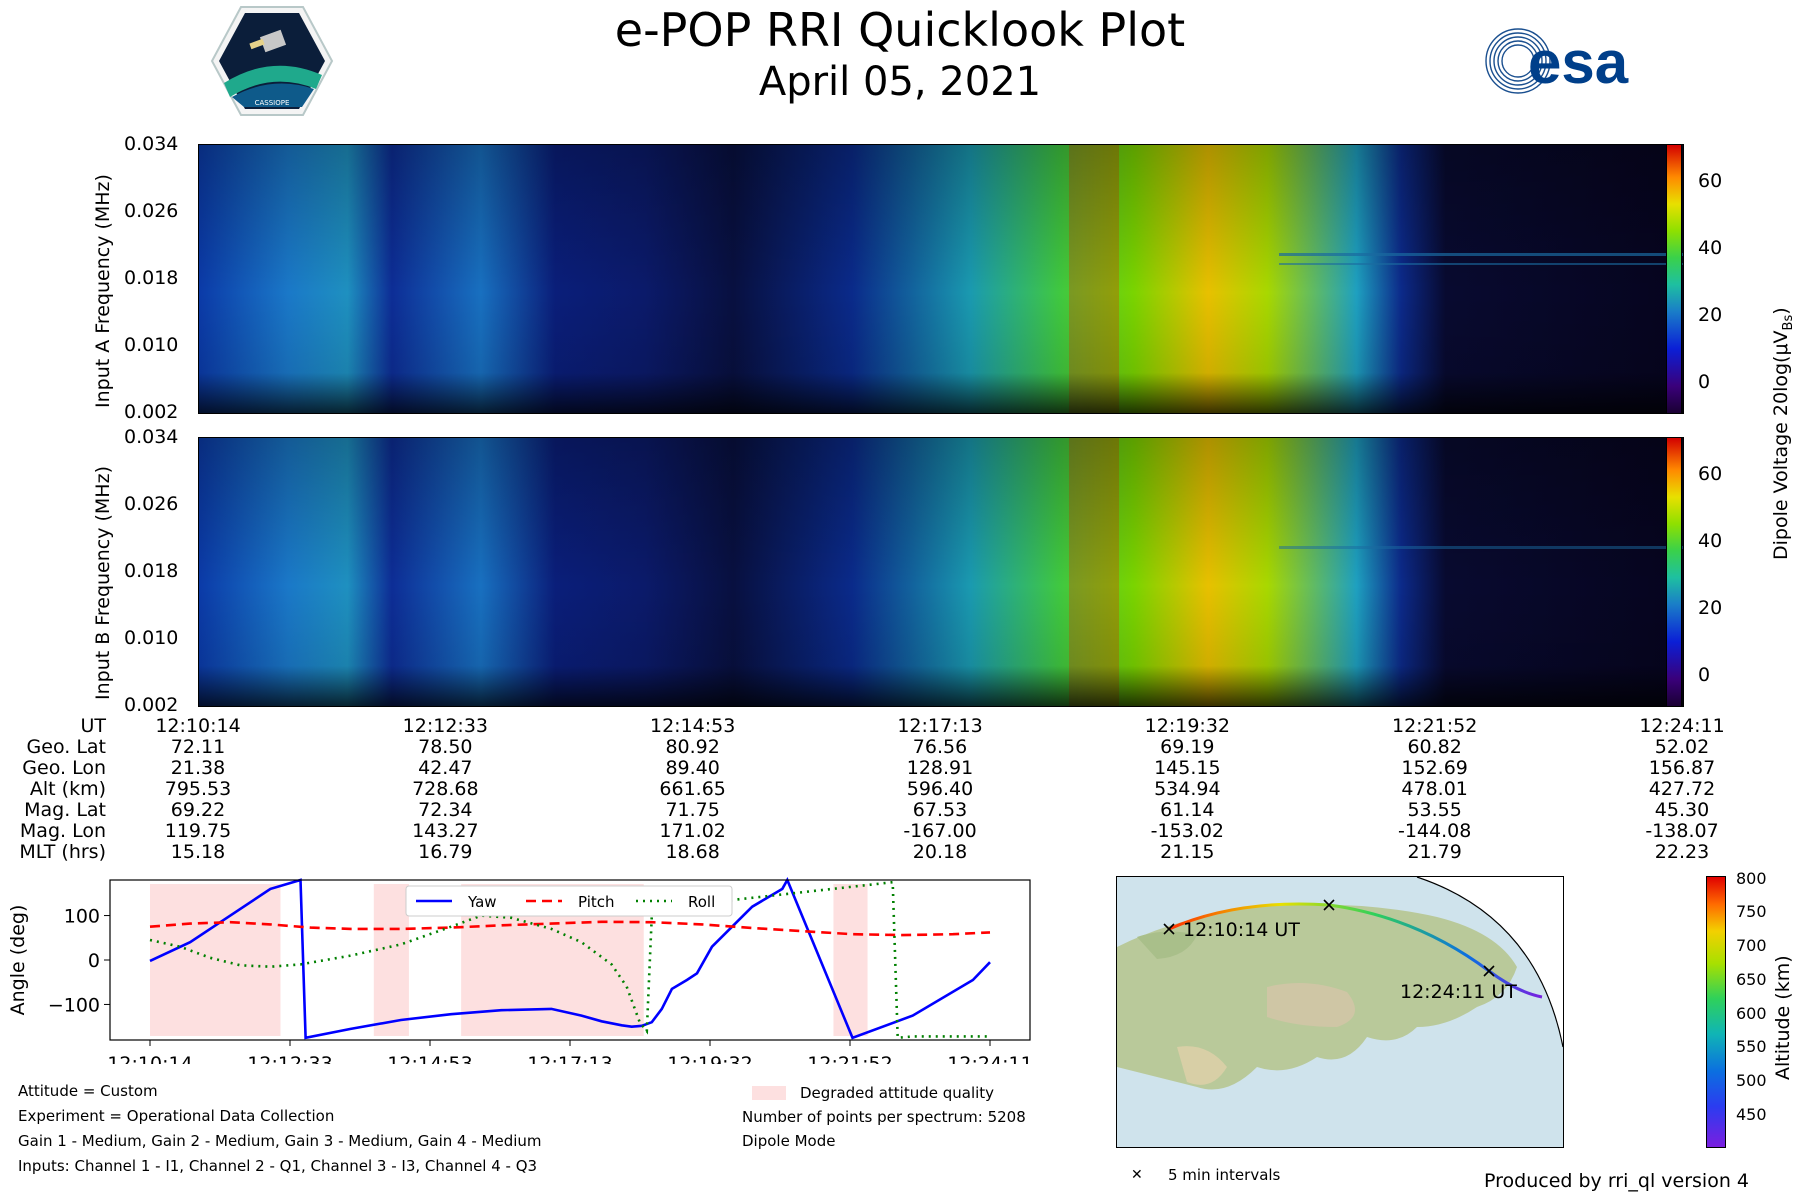  I want to click on ephemeris-cell: -144.08, so click(1434, 831).